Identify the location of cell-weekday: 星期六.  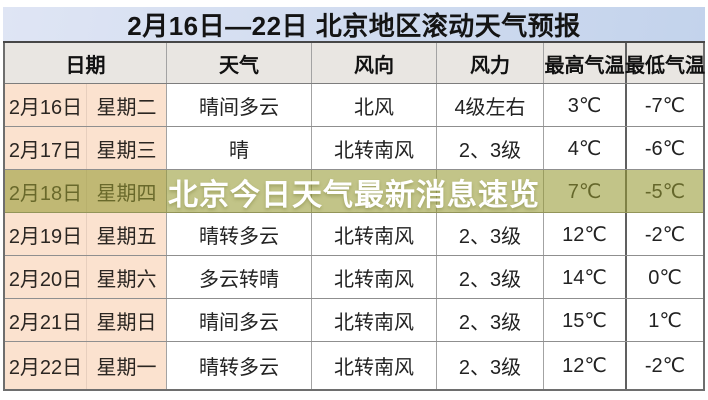
(127, 277).